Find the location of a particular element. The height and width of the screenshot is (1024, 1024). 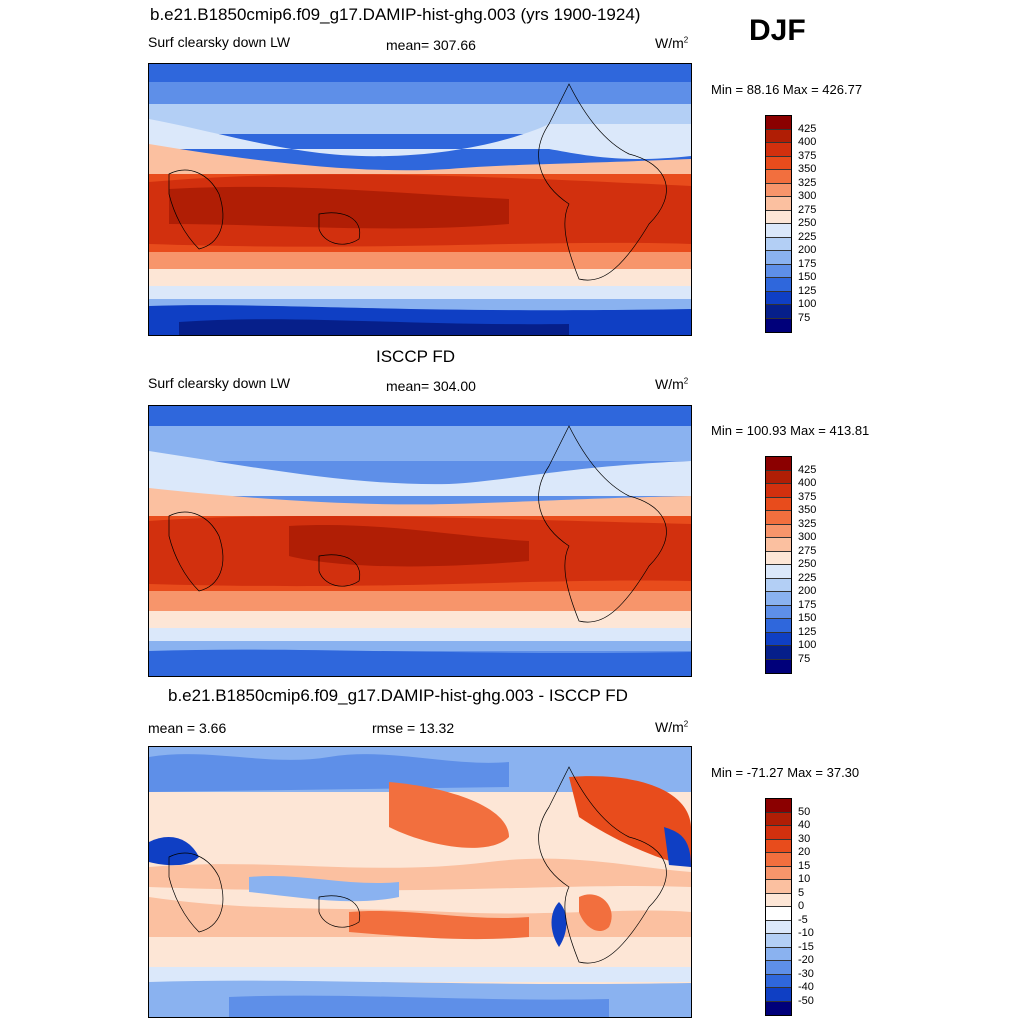

colorbar-obs is located at coordinates (778, 565).